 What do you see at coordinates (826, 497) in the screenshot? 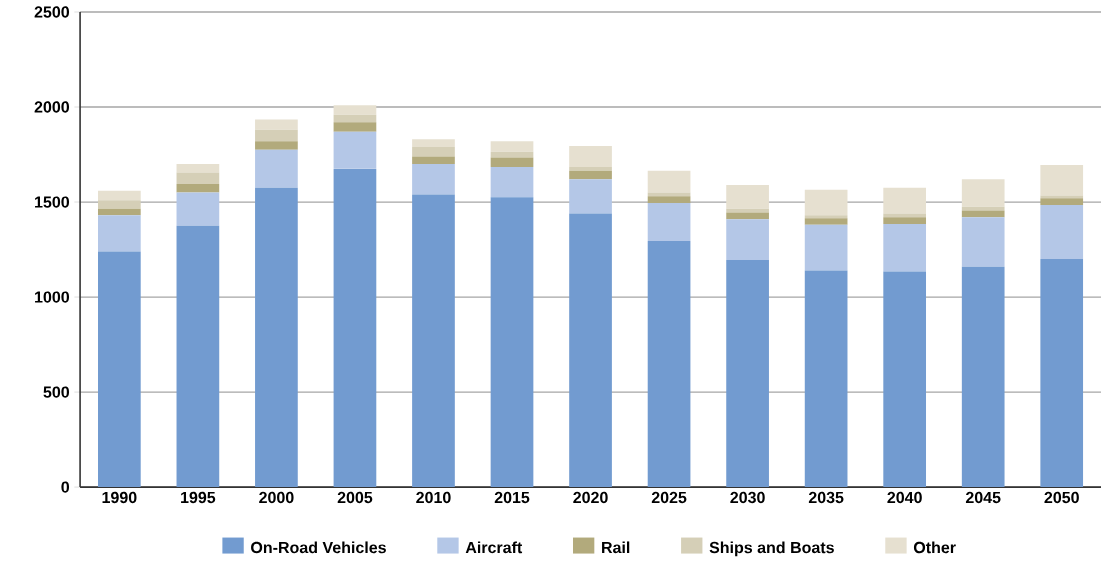
I see `x-tick-label: 2035` at bounding box center [826, 497].